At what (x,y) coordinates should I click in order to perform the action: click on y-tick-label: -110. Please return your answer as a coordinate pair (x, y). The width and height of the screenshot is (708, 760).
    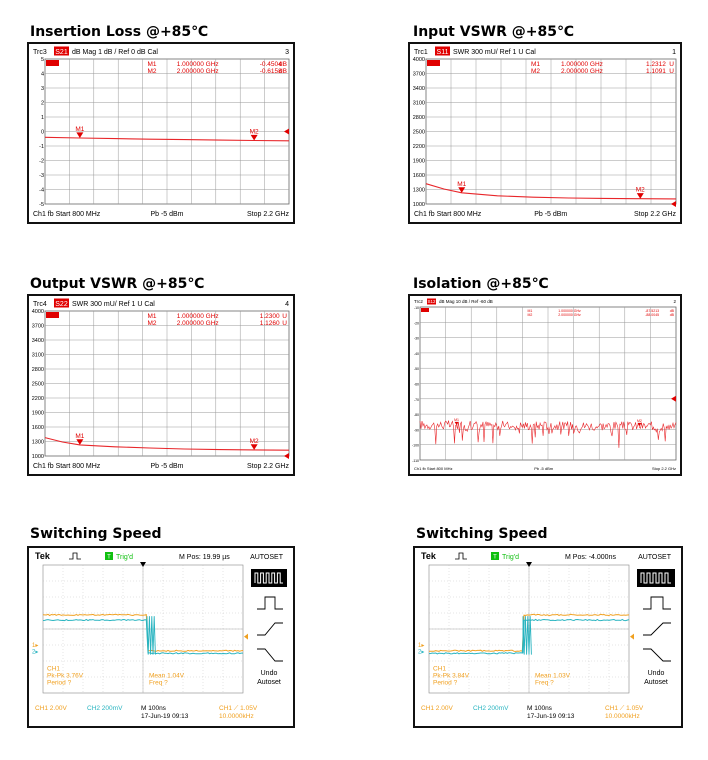
    Looking at the image, I should click on (415, 461).